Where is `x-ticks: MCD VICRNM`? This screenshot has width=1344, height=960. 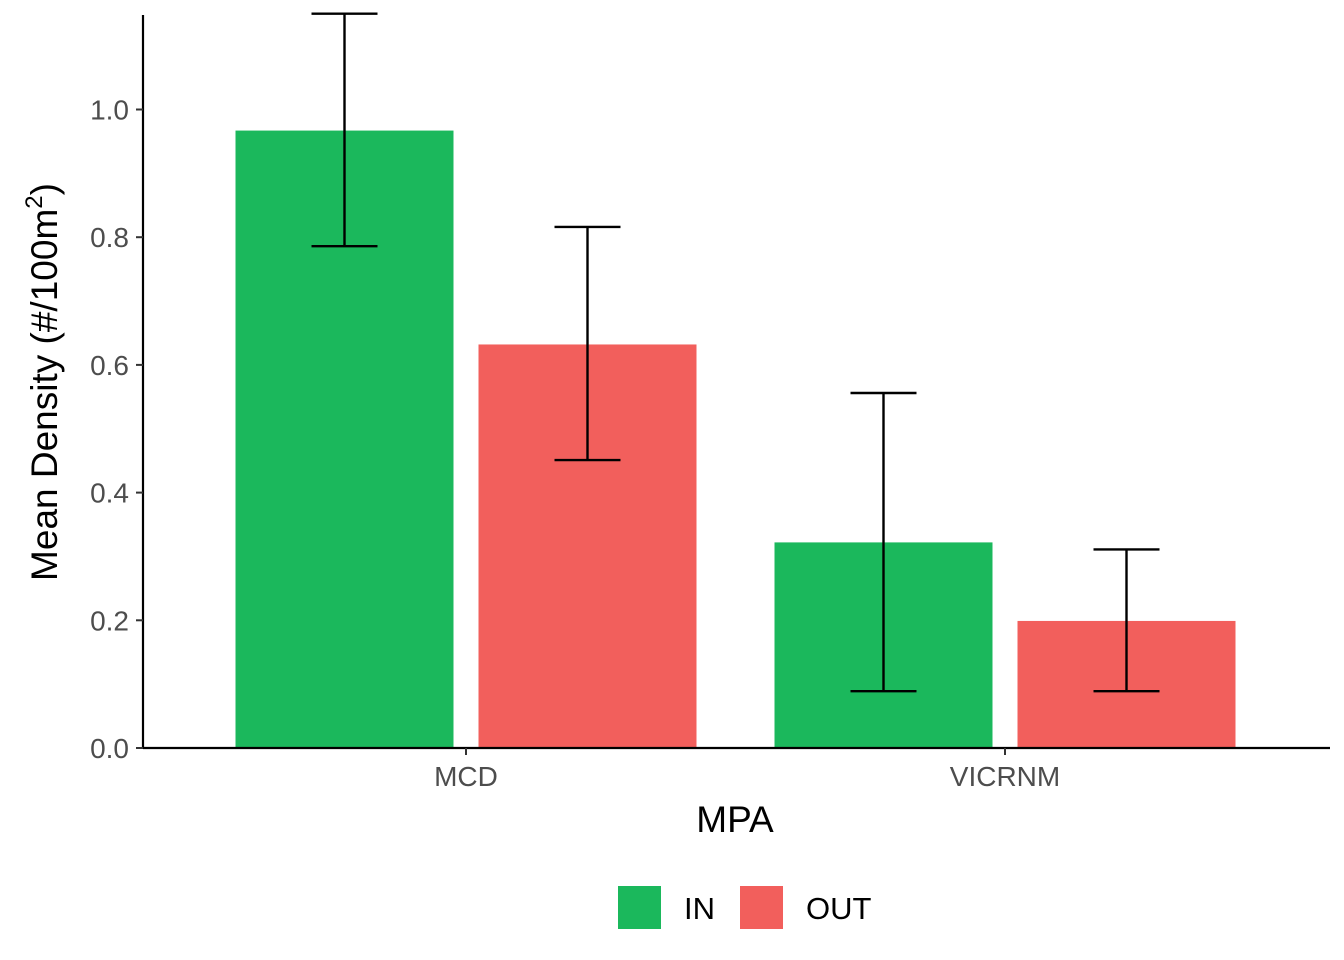 x-ticks: MCD VICRNM is located at coordinates (747, 770).